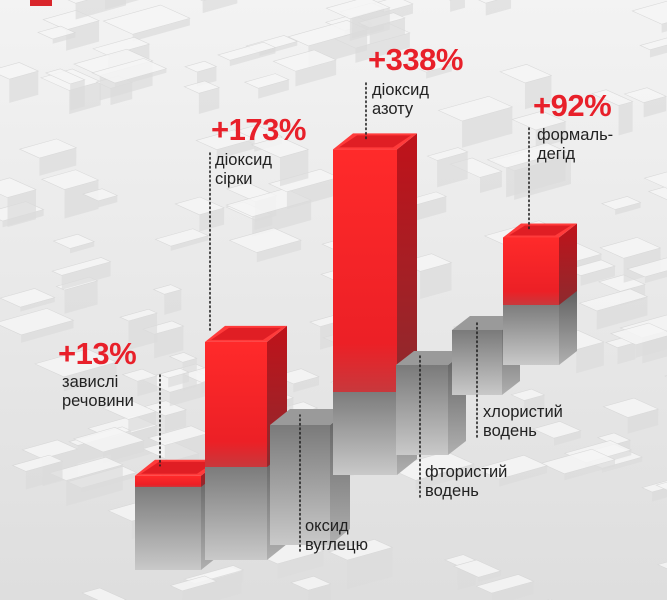 The width and height of the screenshot is (667, 600). What do you see at coordinates (400, 90) in the screenshot?
I see `category-label-4-line-1: діоксид` at bounding box center [400, 90].